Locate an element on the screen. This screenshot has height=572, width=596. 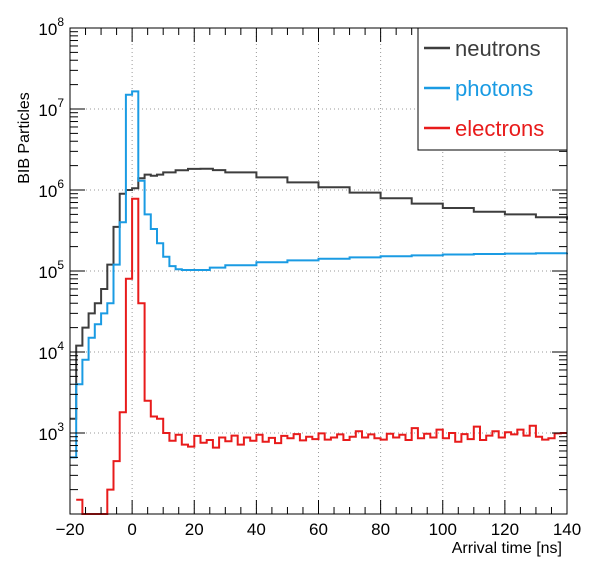
legend-label-photons: photons is located at coordinates (494, 88).